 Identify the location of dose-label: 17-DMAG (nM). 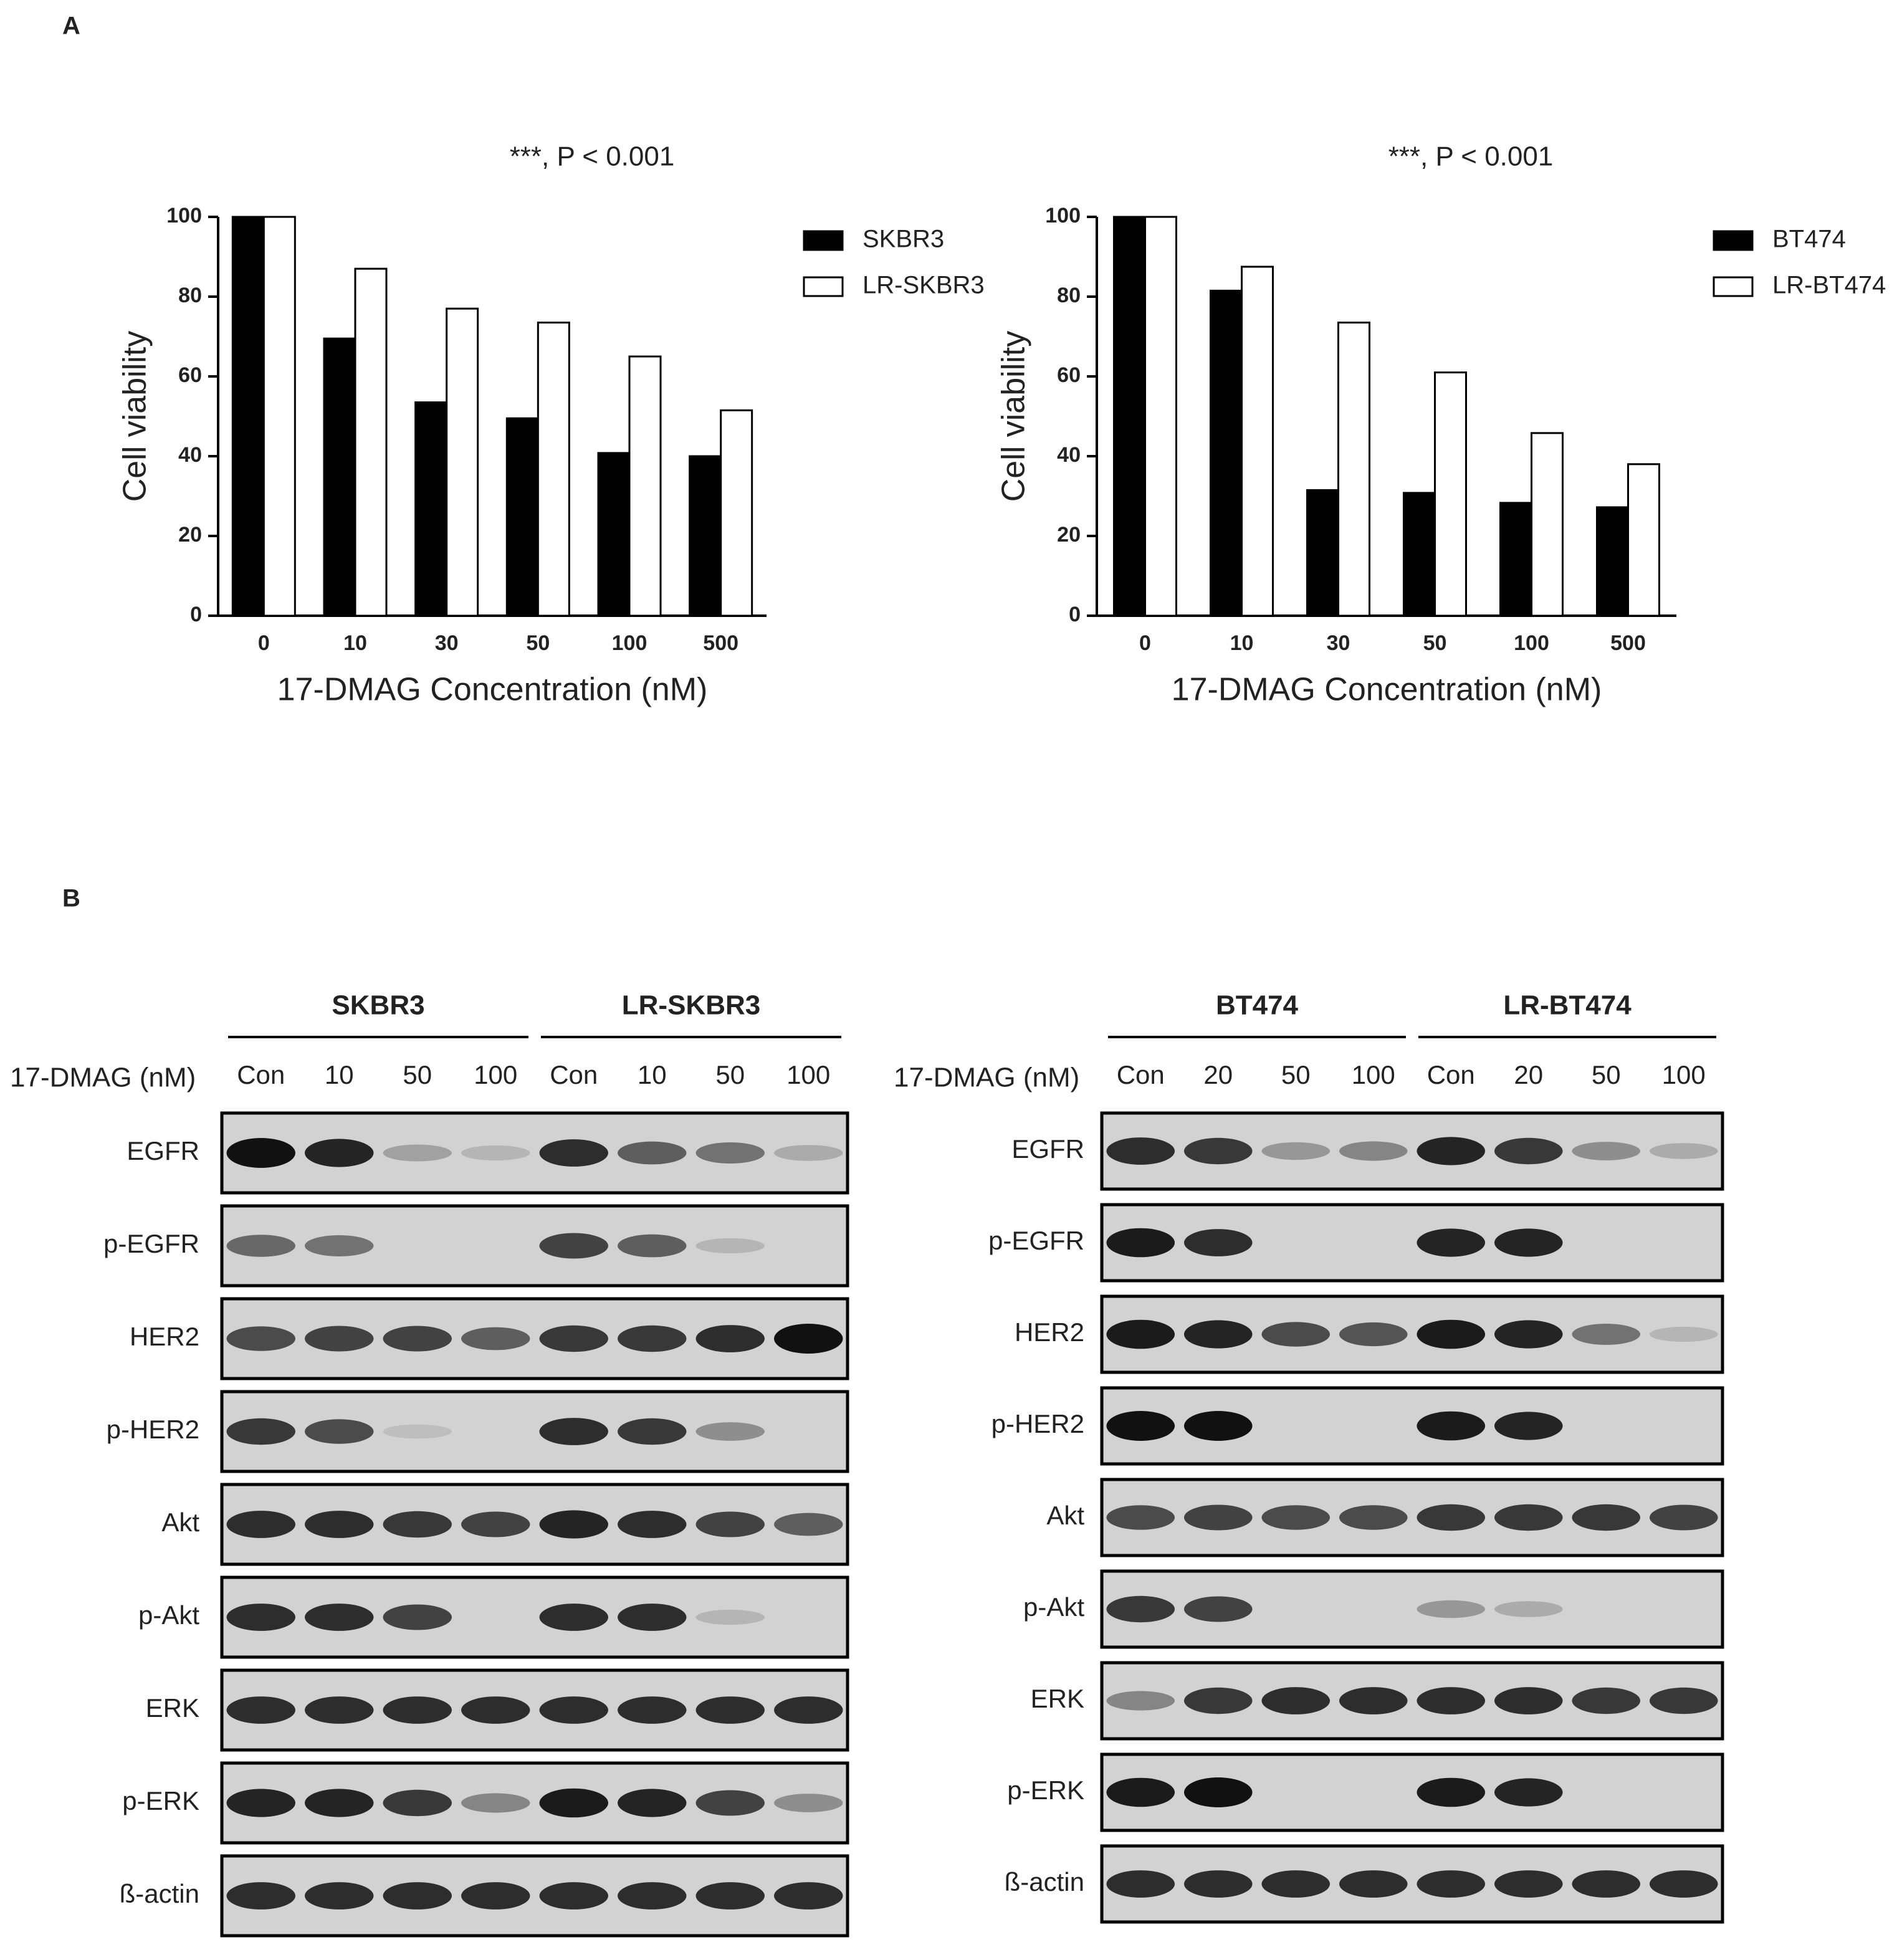
(986, 1078).